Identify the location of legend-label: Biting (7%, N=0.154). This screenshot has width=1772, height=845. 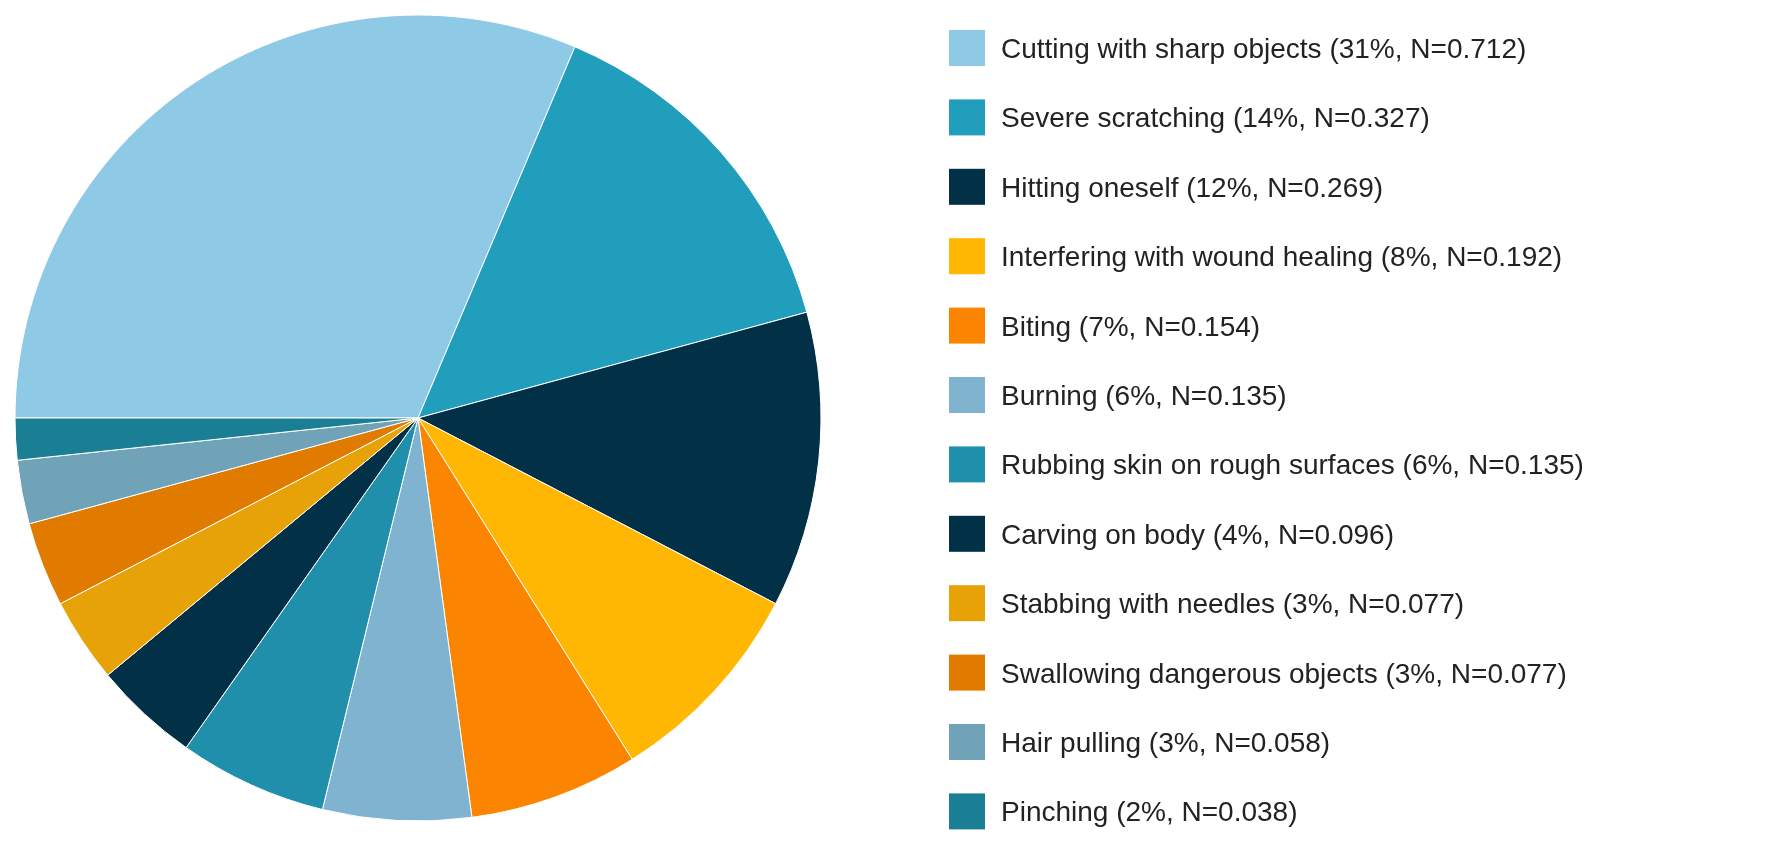
(1131, 326).